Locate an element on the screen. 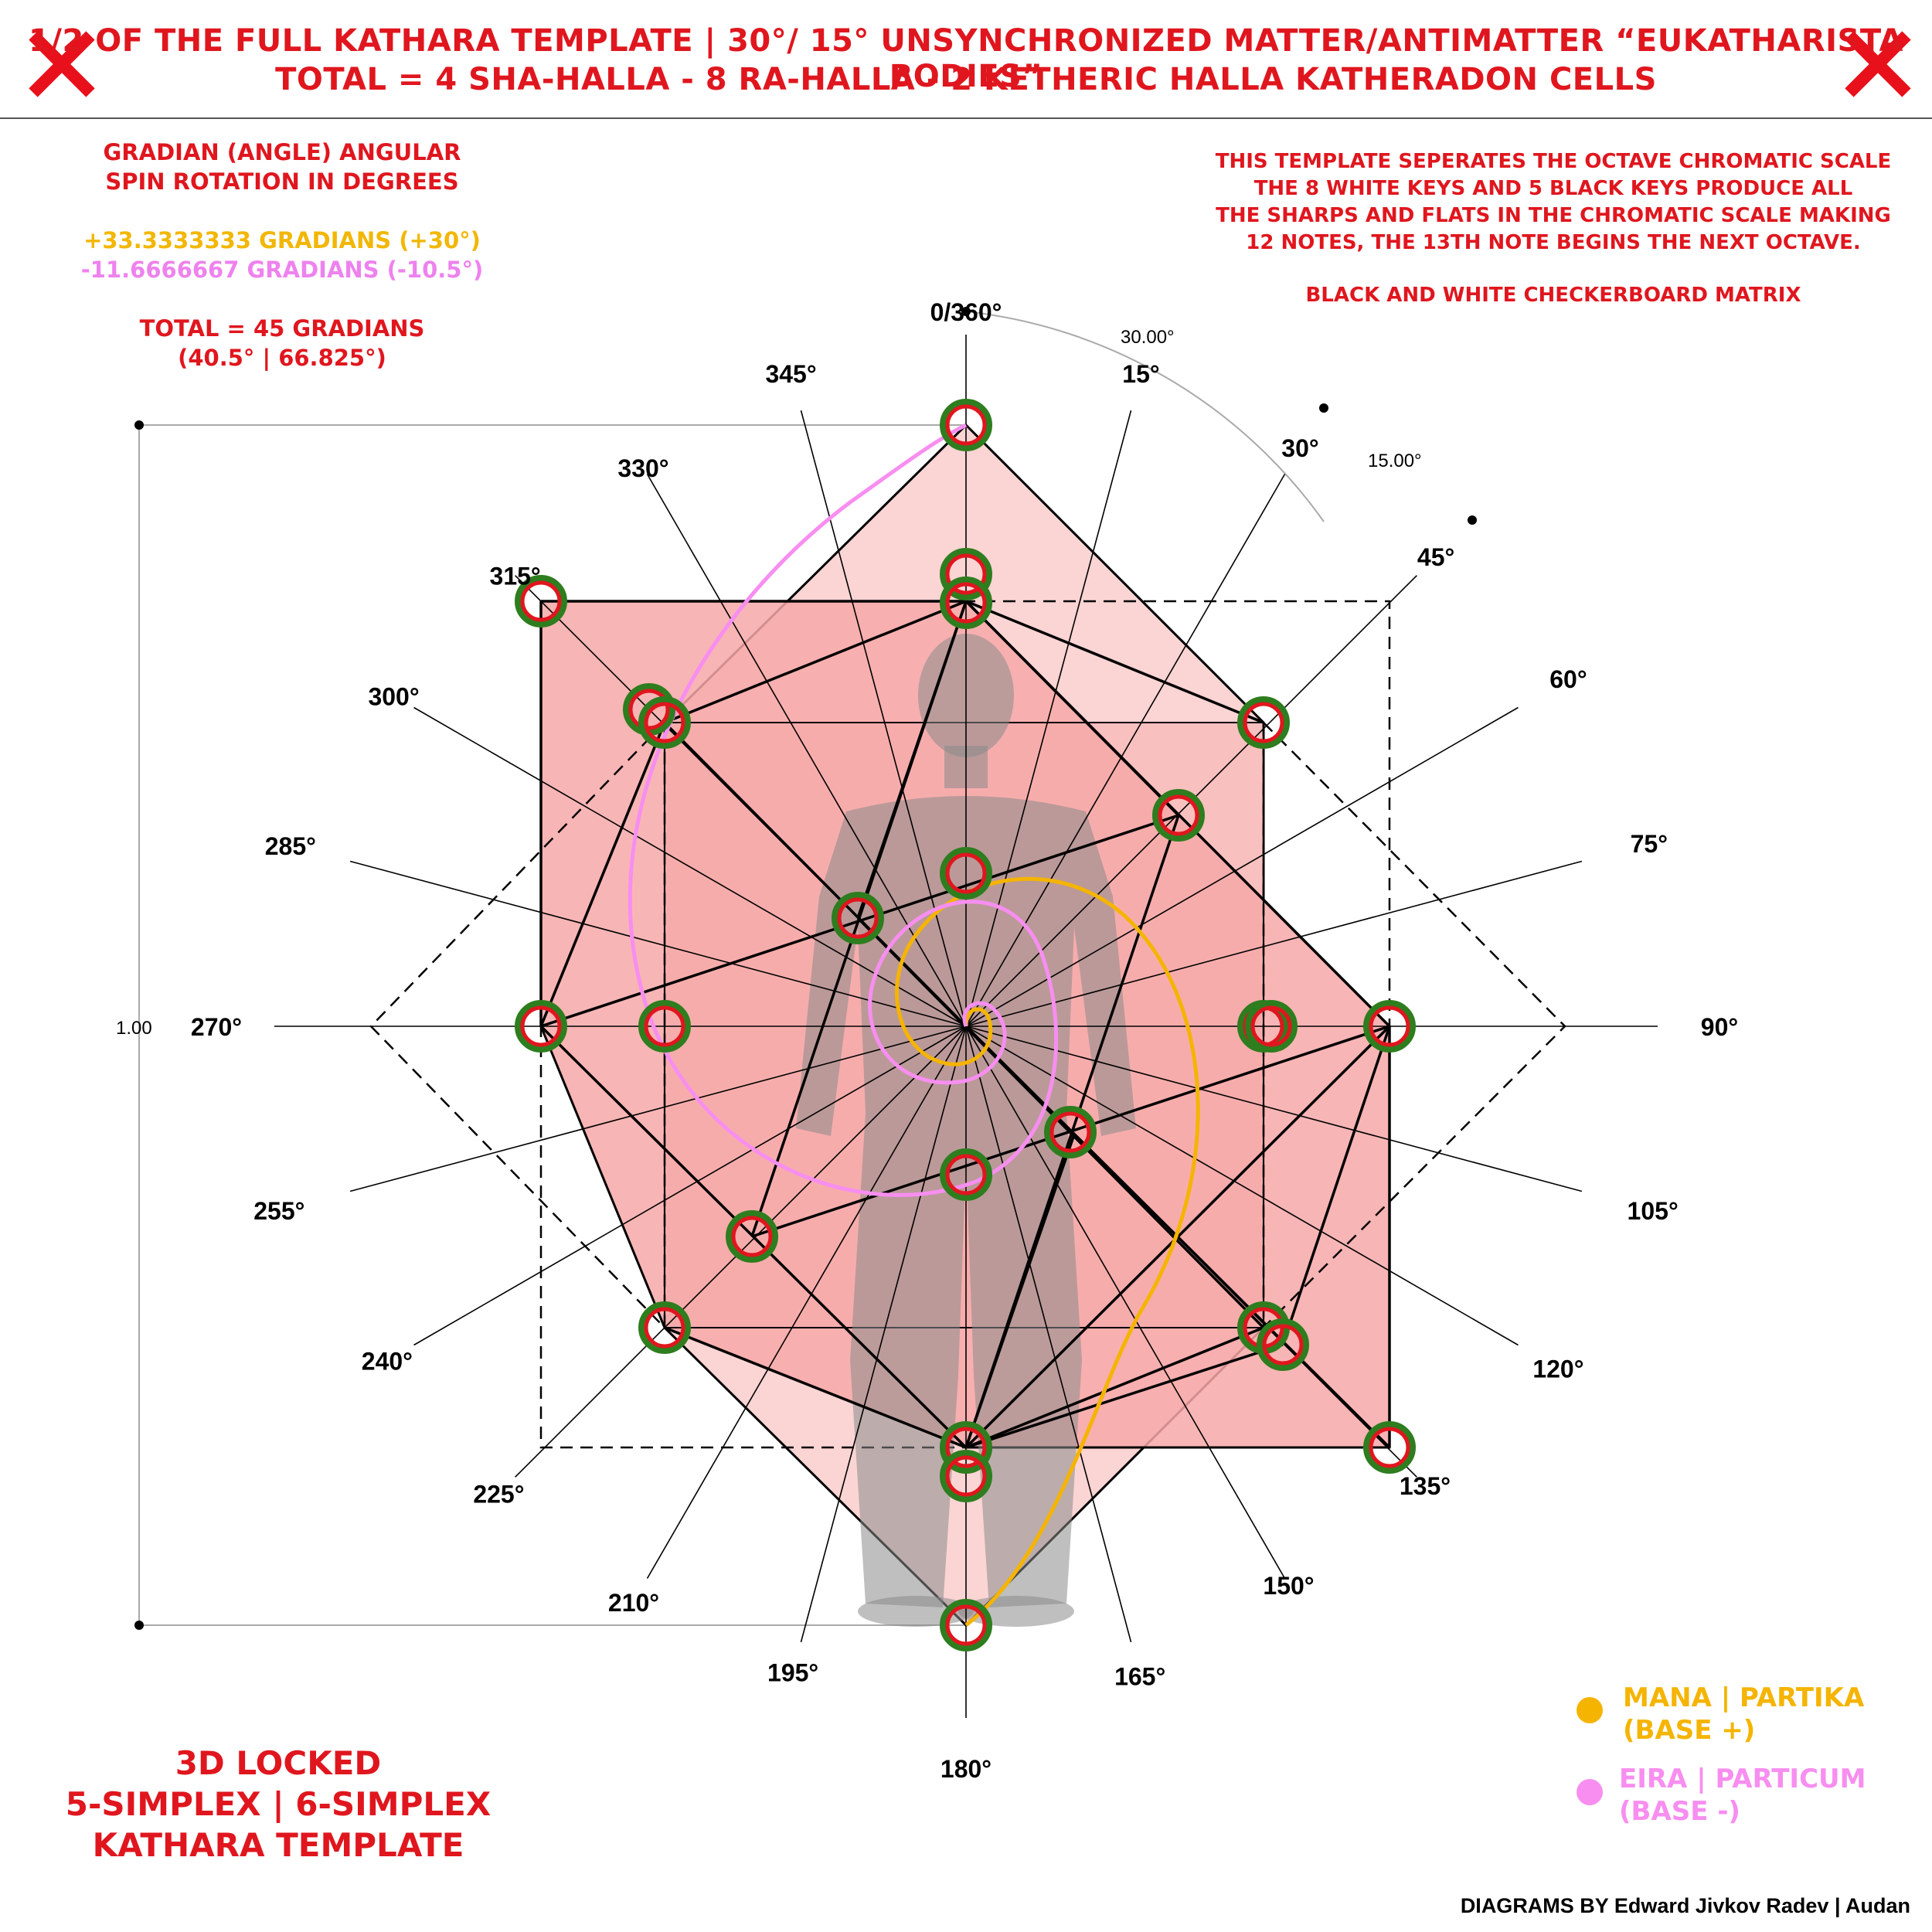  angle-label-150: 150° is located at coordinates (1289, 1586).